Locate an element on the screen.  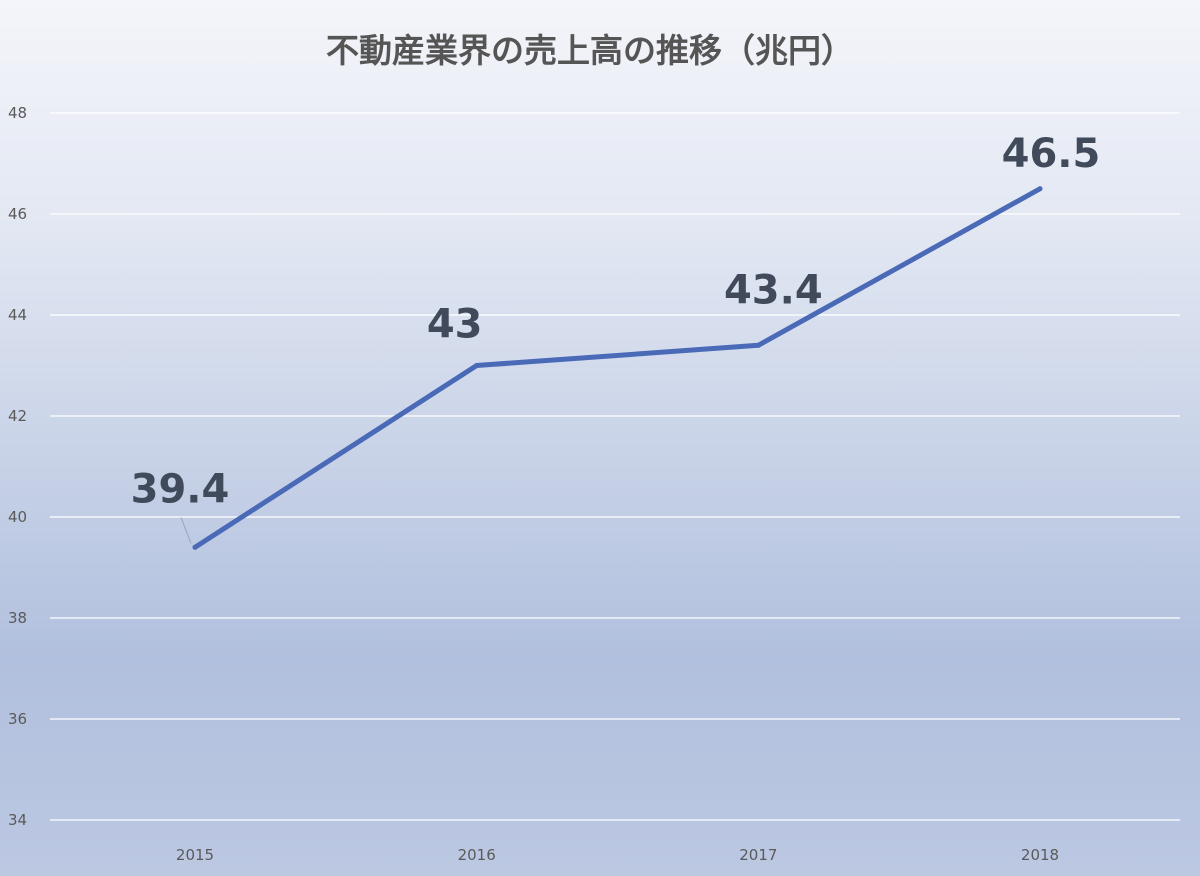
y-tick-label: 38 is located at coordinates (17, 618).